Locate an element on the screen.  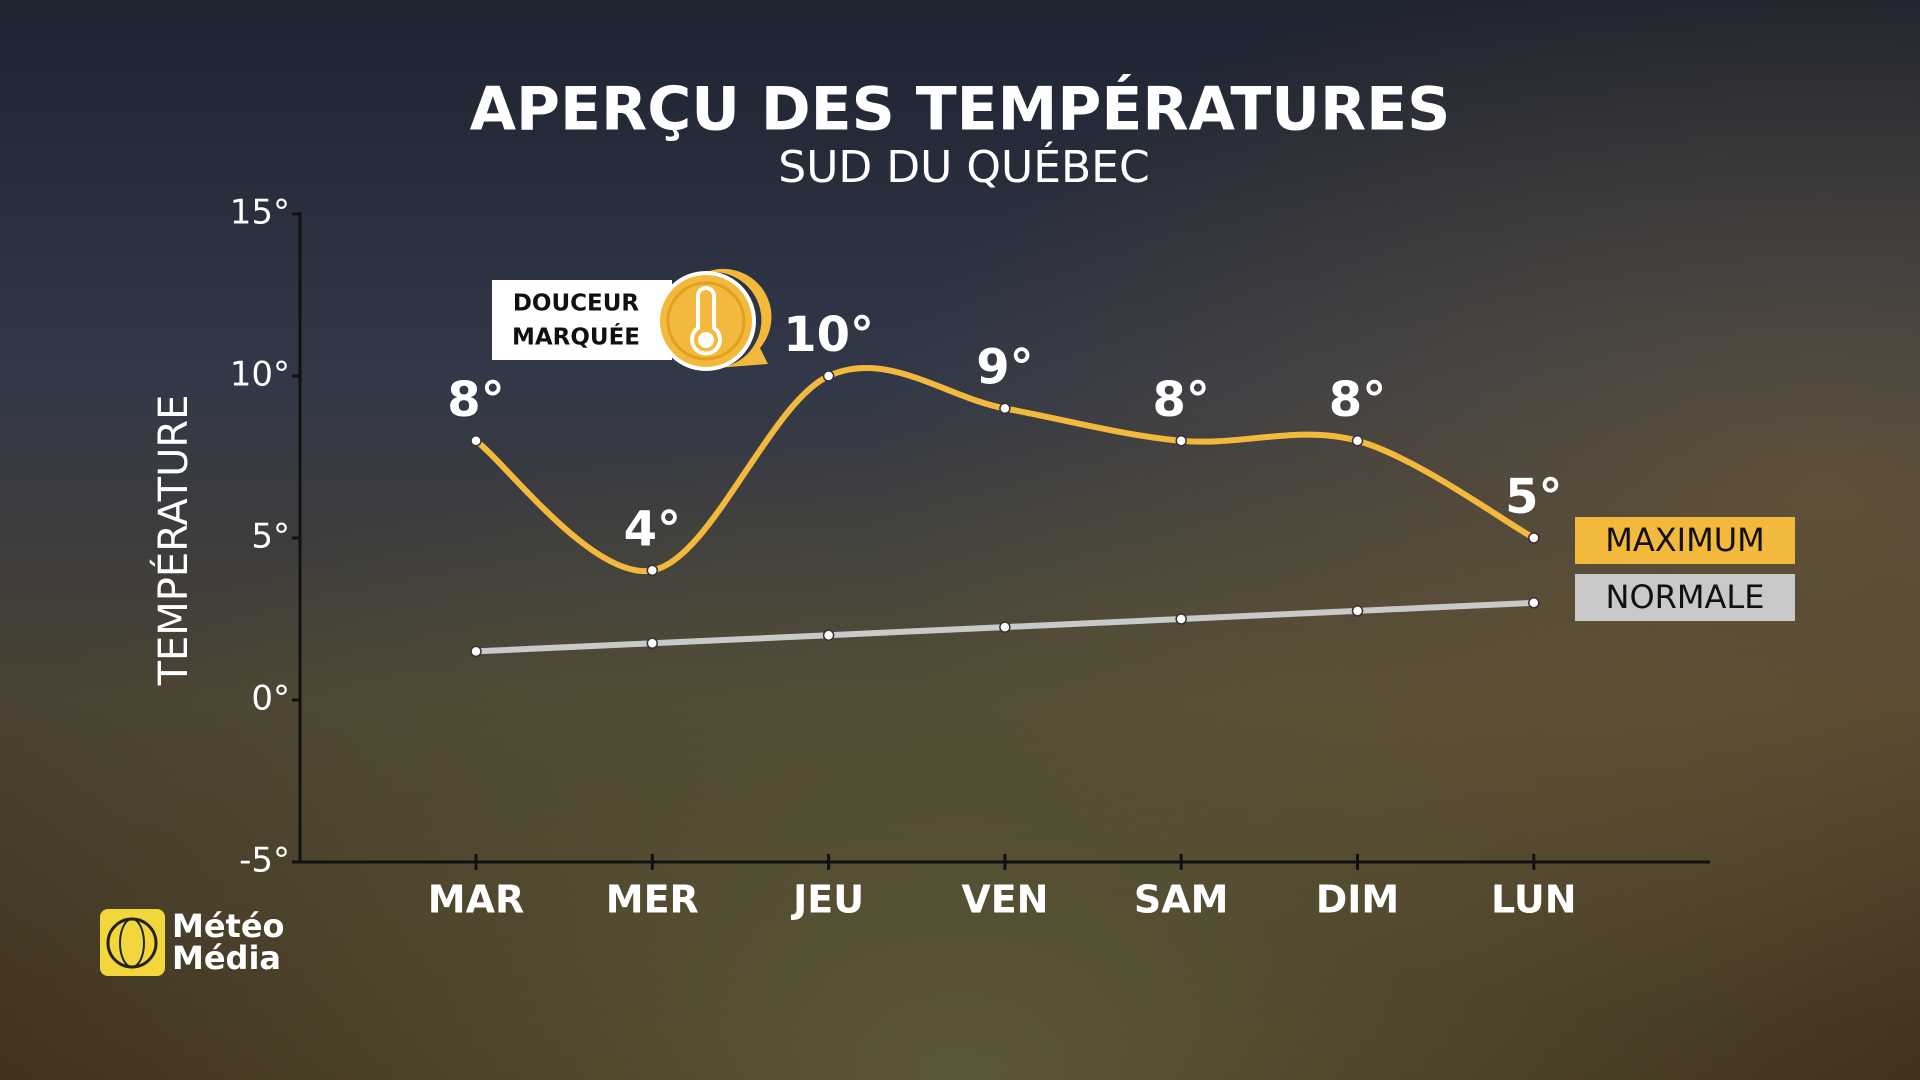
annotation-text: DOUCEUR is located at coordinates (576, 304).